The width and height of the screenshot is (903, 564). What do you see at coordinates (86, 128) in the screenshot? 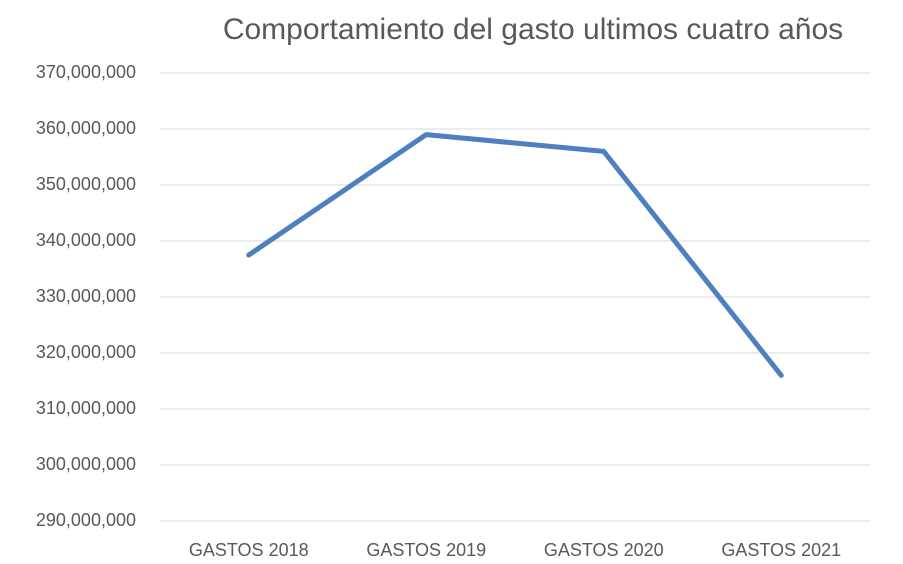
I see `y-tick-label: 360,000,000` at bounding box center [86, 128].